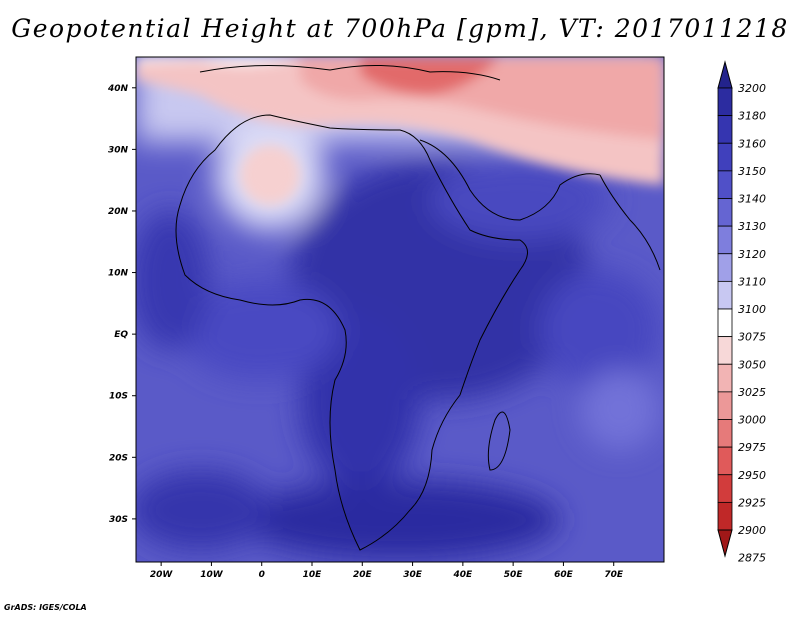 The image size is (800, 618). I want to click on lon-tick-label: 0, so click(262, 575).